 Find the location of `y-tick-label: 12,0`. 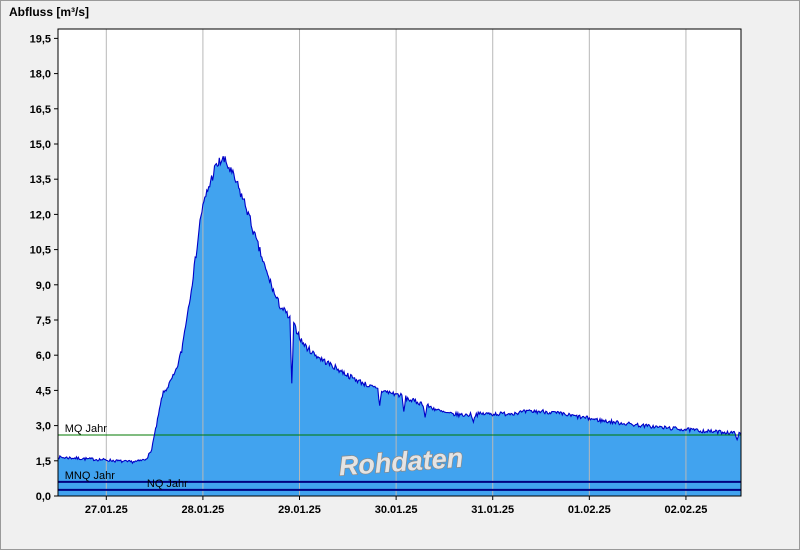

y-tick-label: 12,0 is located at coordinates (40, 215).